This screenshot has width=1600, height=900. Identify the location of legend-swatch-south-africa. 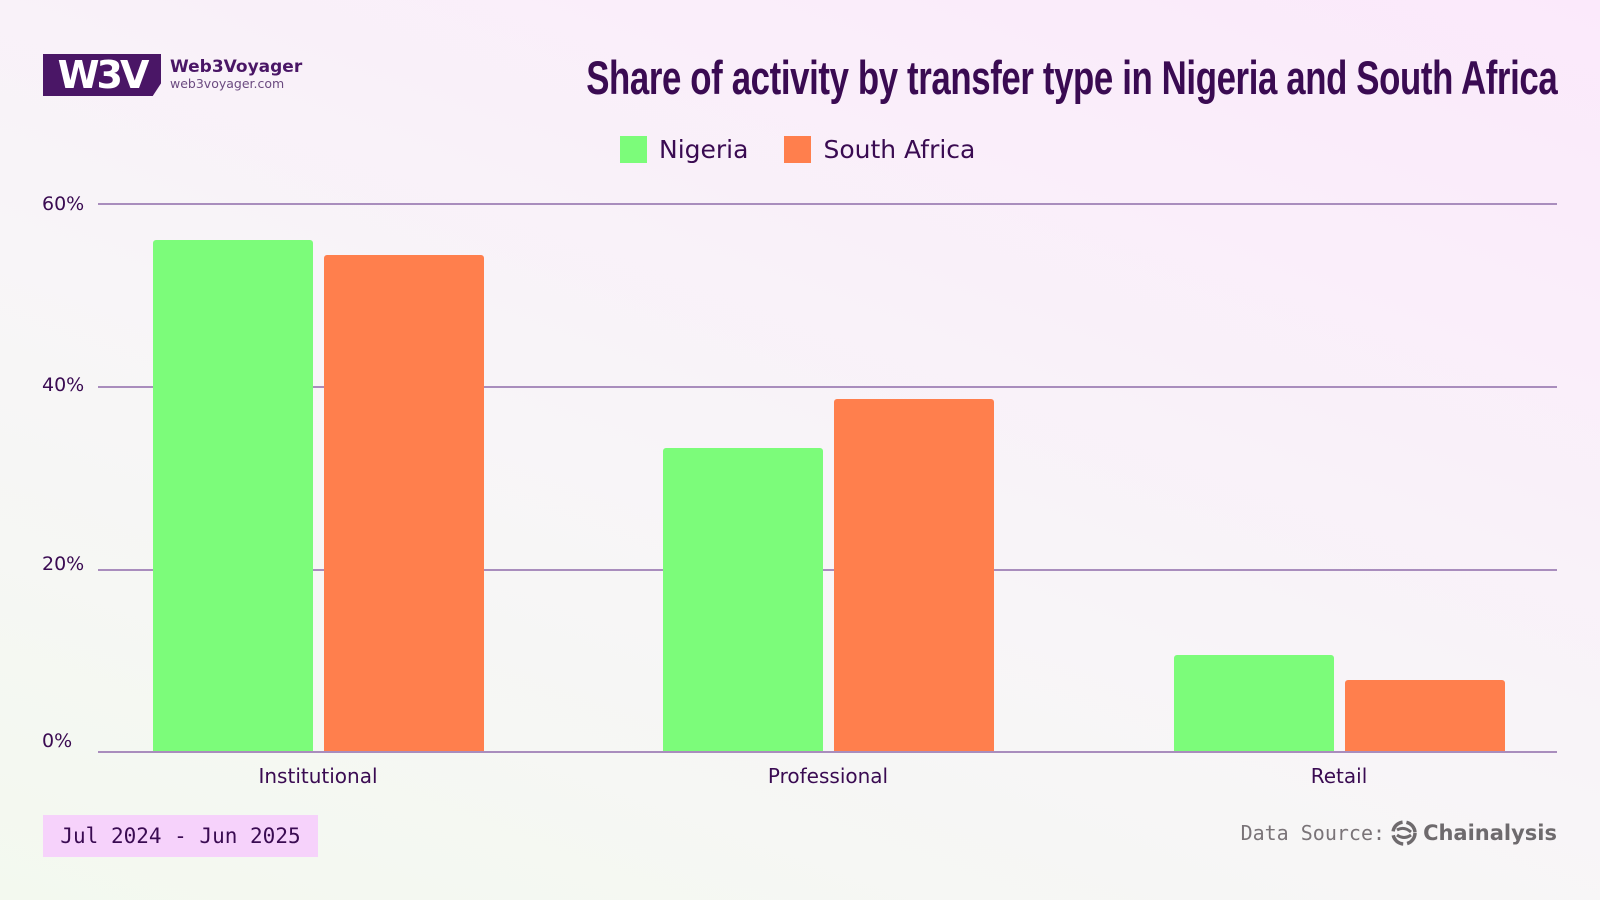
(798, 149).